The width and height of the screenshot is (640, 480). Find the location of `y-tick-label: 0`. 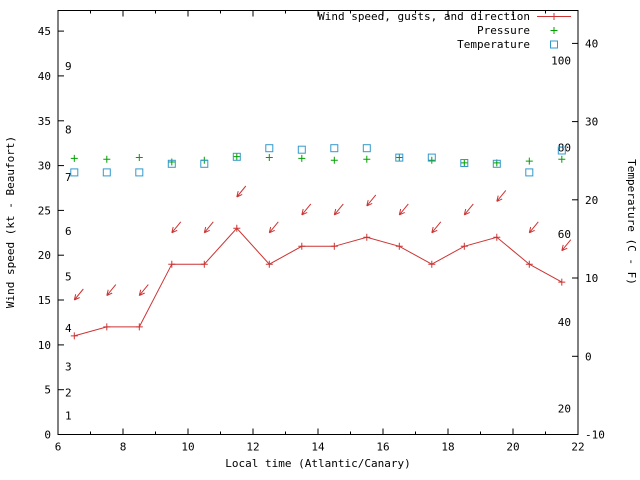

y-tick-label: 0 is located at coordinates (47, 435).